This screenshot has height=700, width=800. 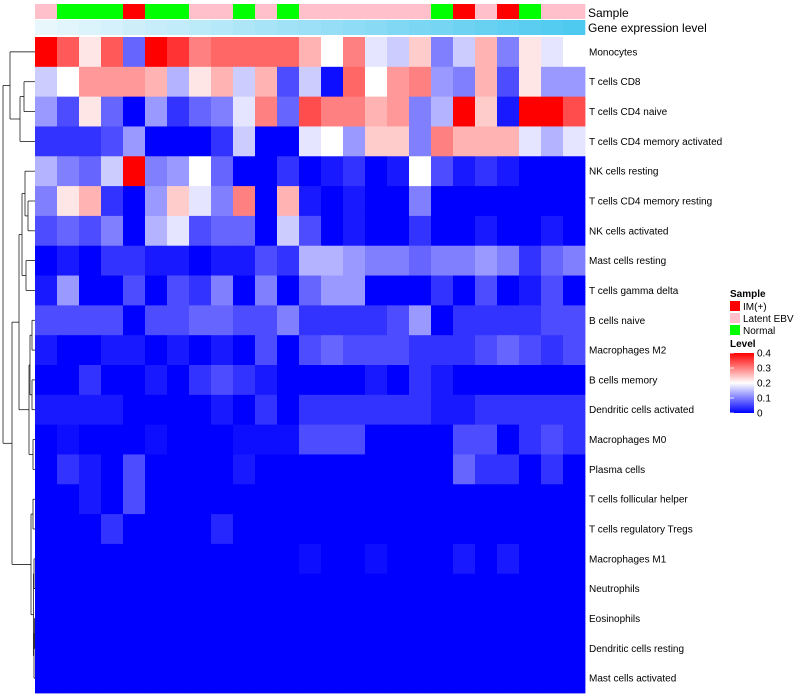 What do you see at coordinates (628, 112) in the screenshot?
I see `row-label: T cells CD4 naive` at bounding box center [628, 112].